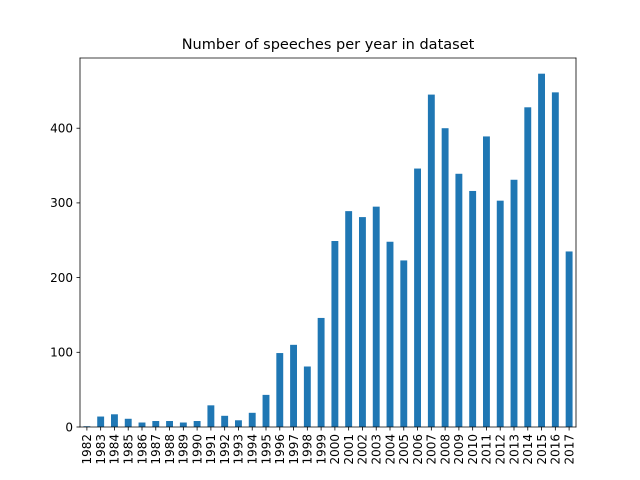 Image resolution: width=640 pixels, height=480 pixels. Describe the element at coordinates (473, 308) in the screenshot. I see `bar-2010` at that location.